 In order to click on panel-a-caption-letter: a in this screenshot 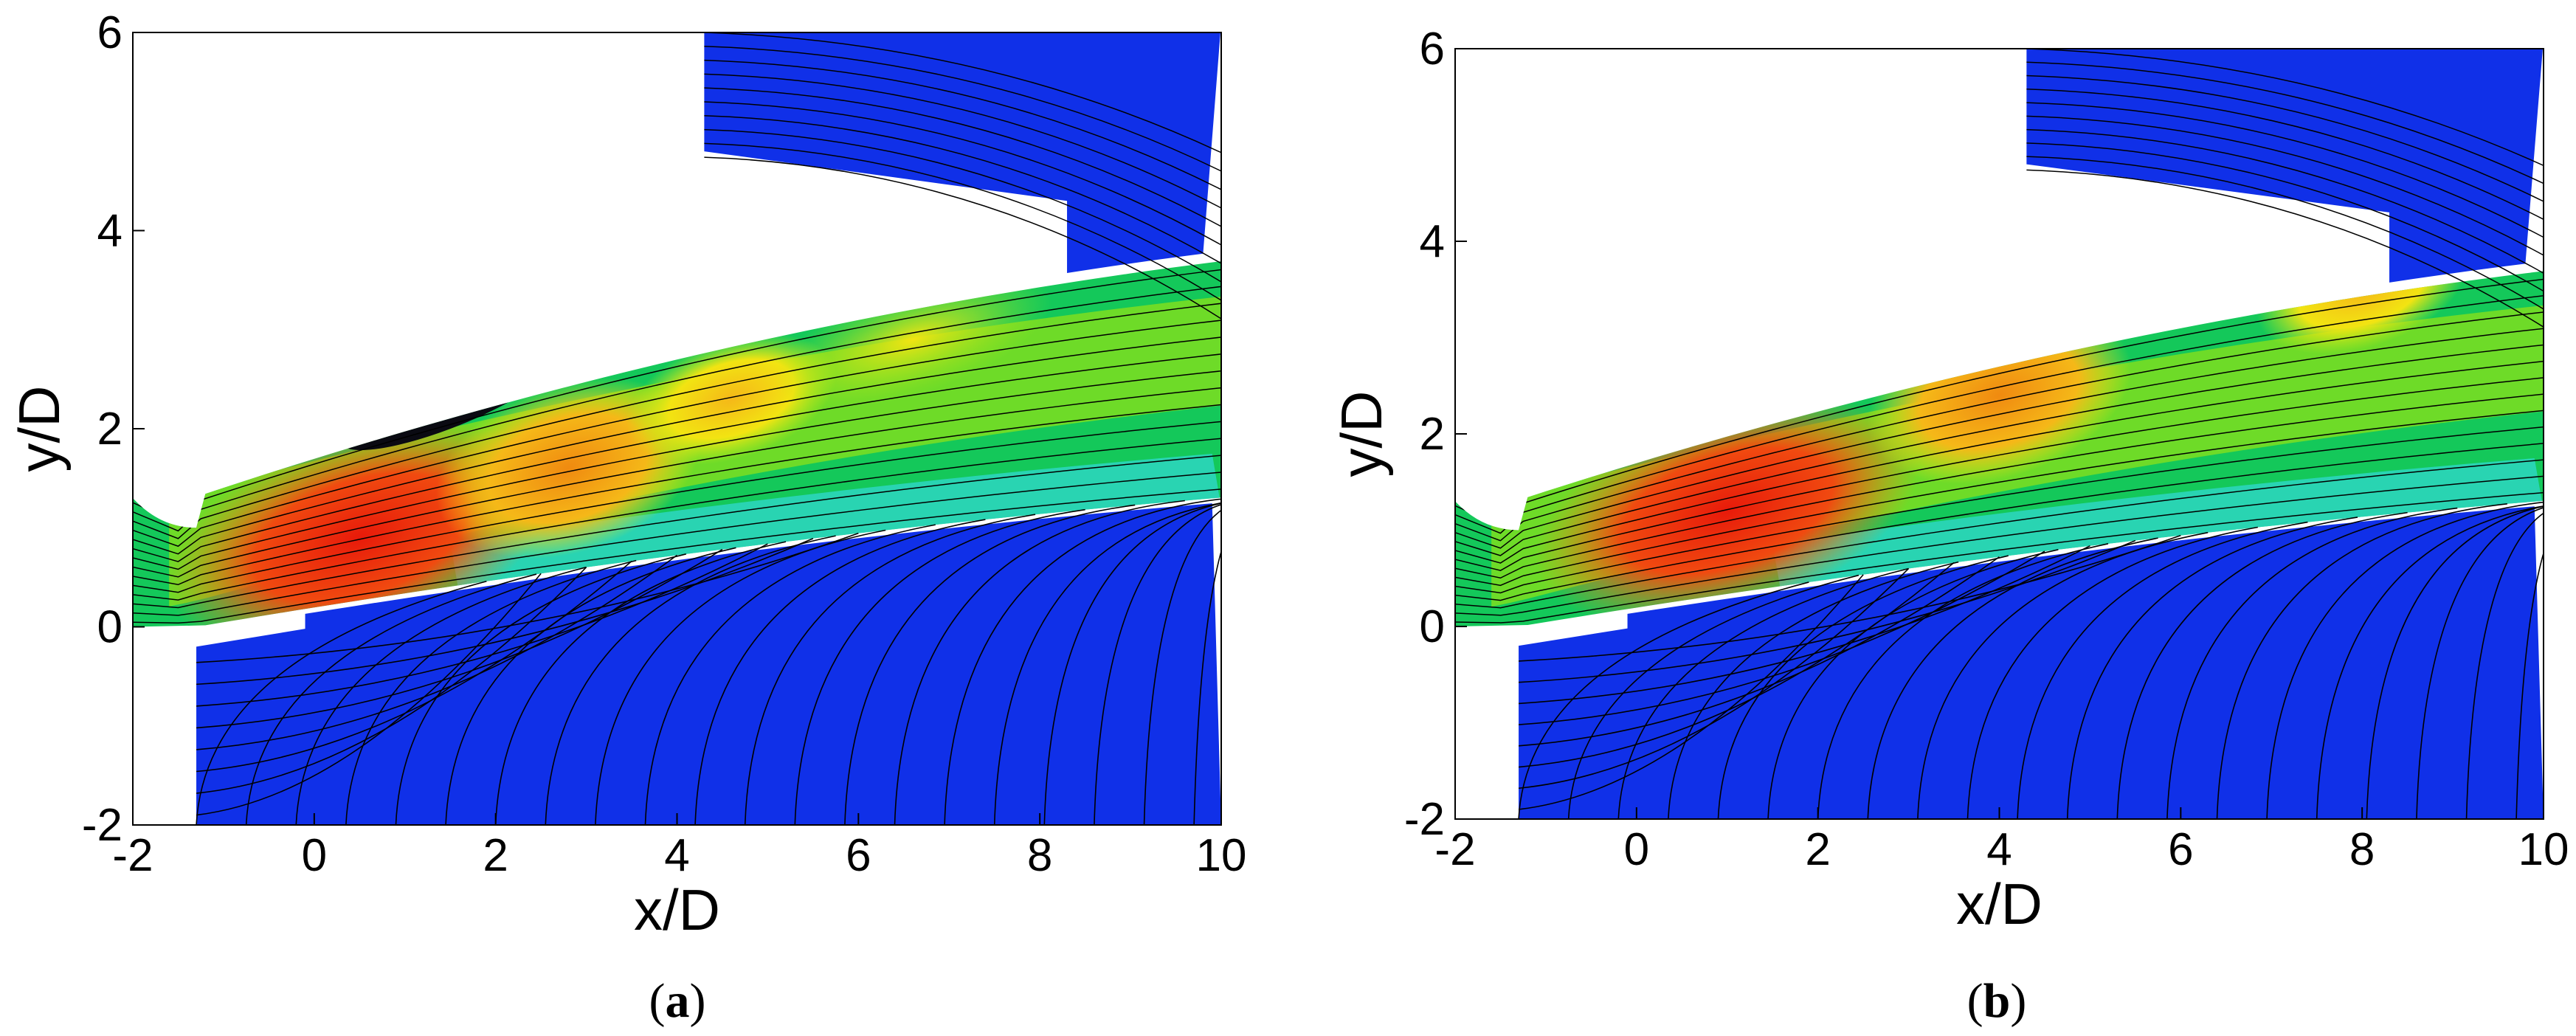, I will do `click(678, 1001)`.